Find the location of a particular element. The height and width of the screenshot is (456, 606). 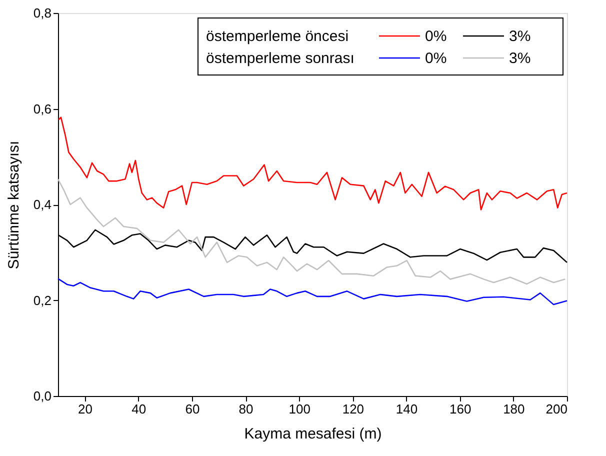

x-tick-label: 80 is located at coordinates (246, 409).